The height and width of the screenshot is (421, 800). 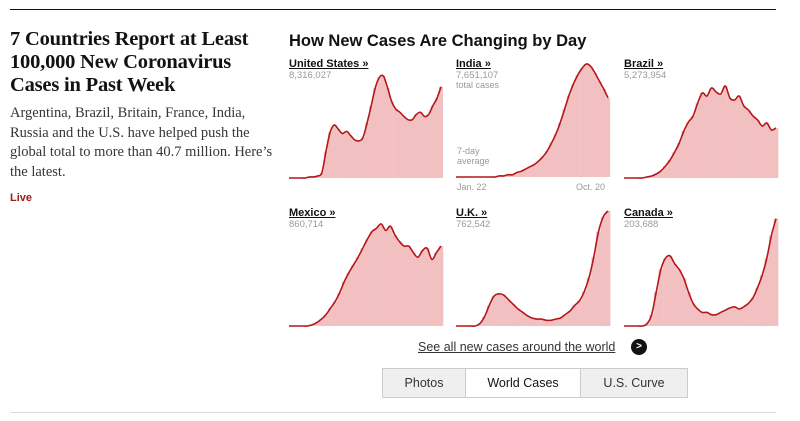 What do you see at coordinates (644, 64) in the screenshot?
I see `country-link-brazil: Brazil »` at bounding box center [644, 64].